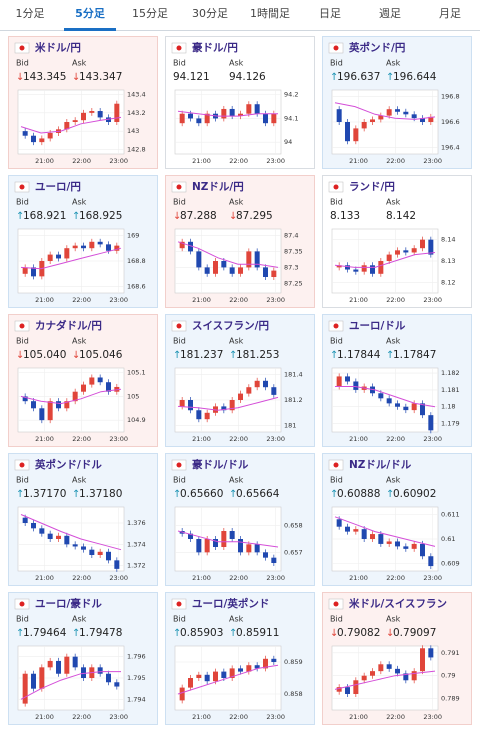  What do you see at coordinates (230, 603) in the screenshot?
I see `pair-name: ユーロ/英ポンド` at bounding box center [230, 603].